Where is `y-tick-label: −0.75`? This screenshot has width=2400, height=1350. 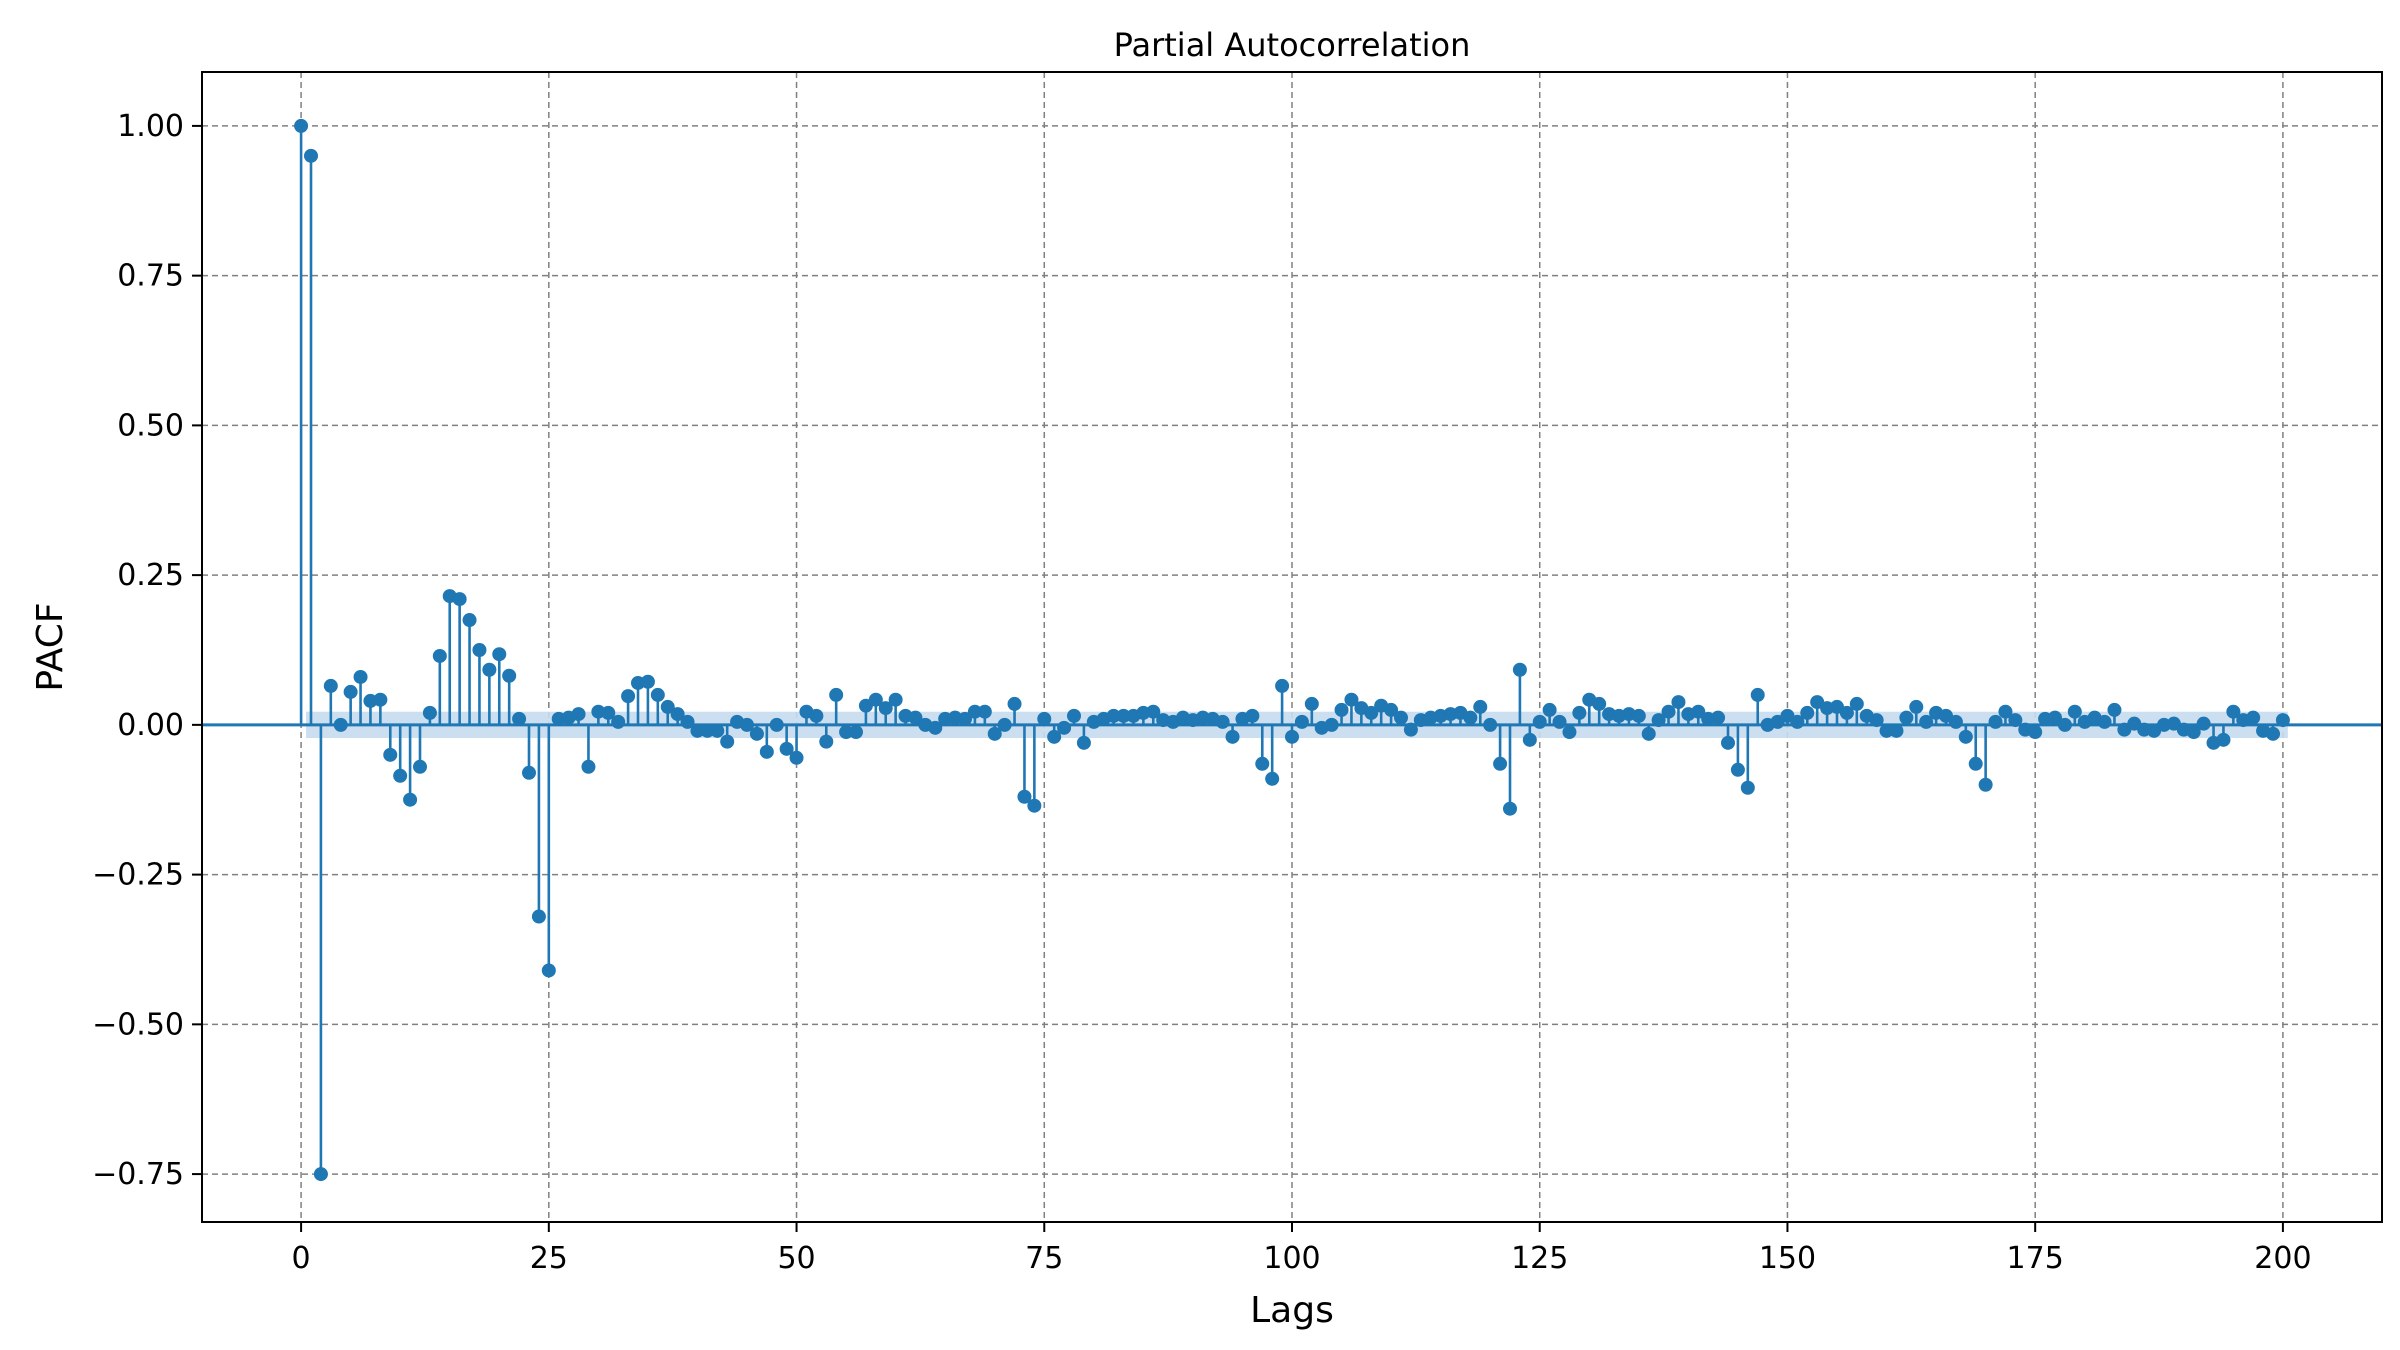 y-tick-label: −0.75 is located at coordinates (138, 1174).